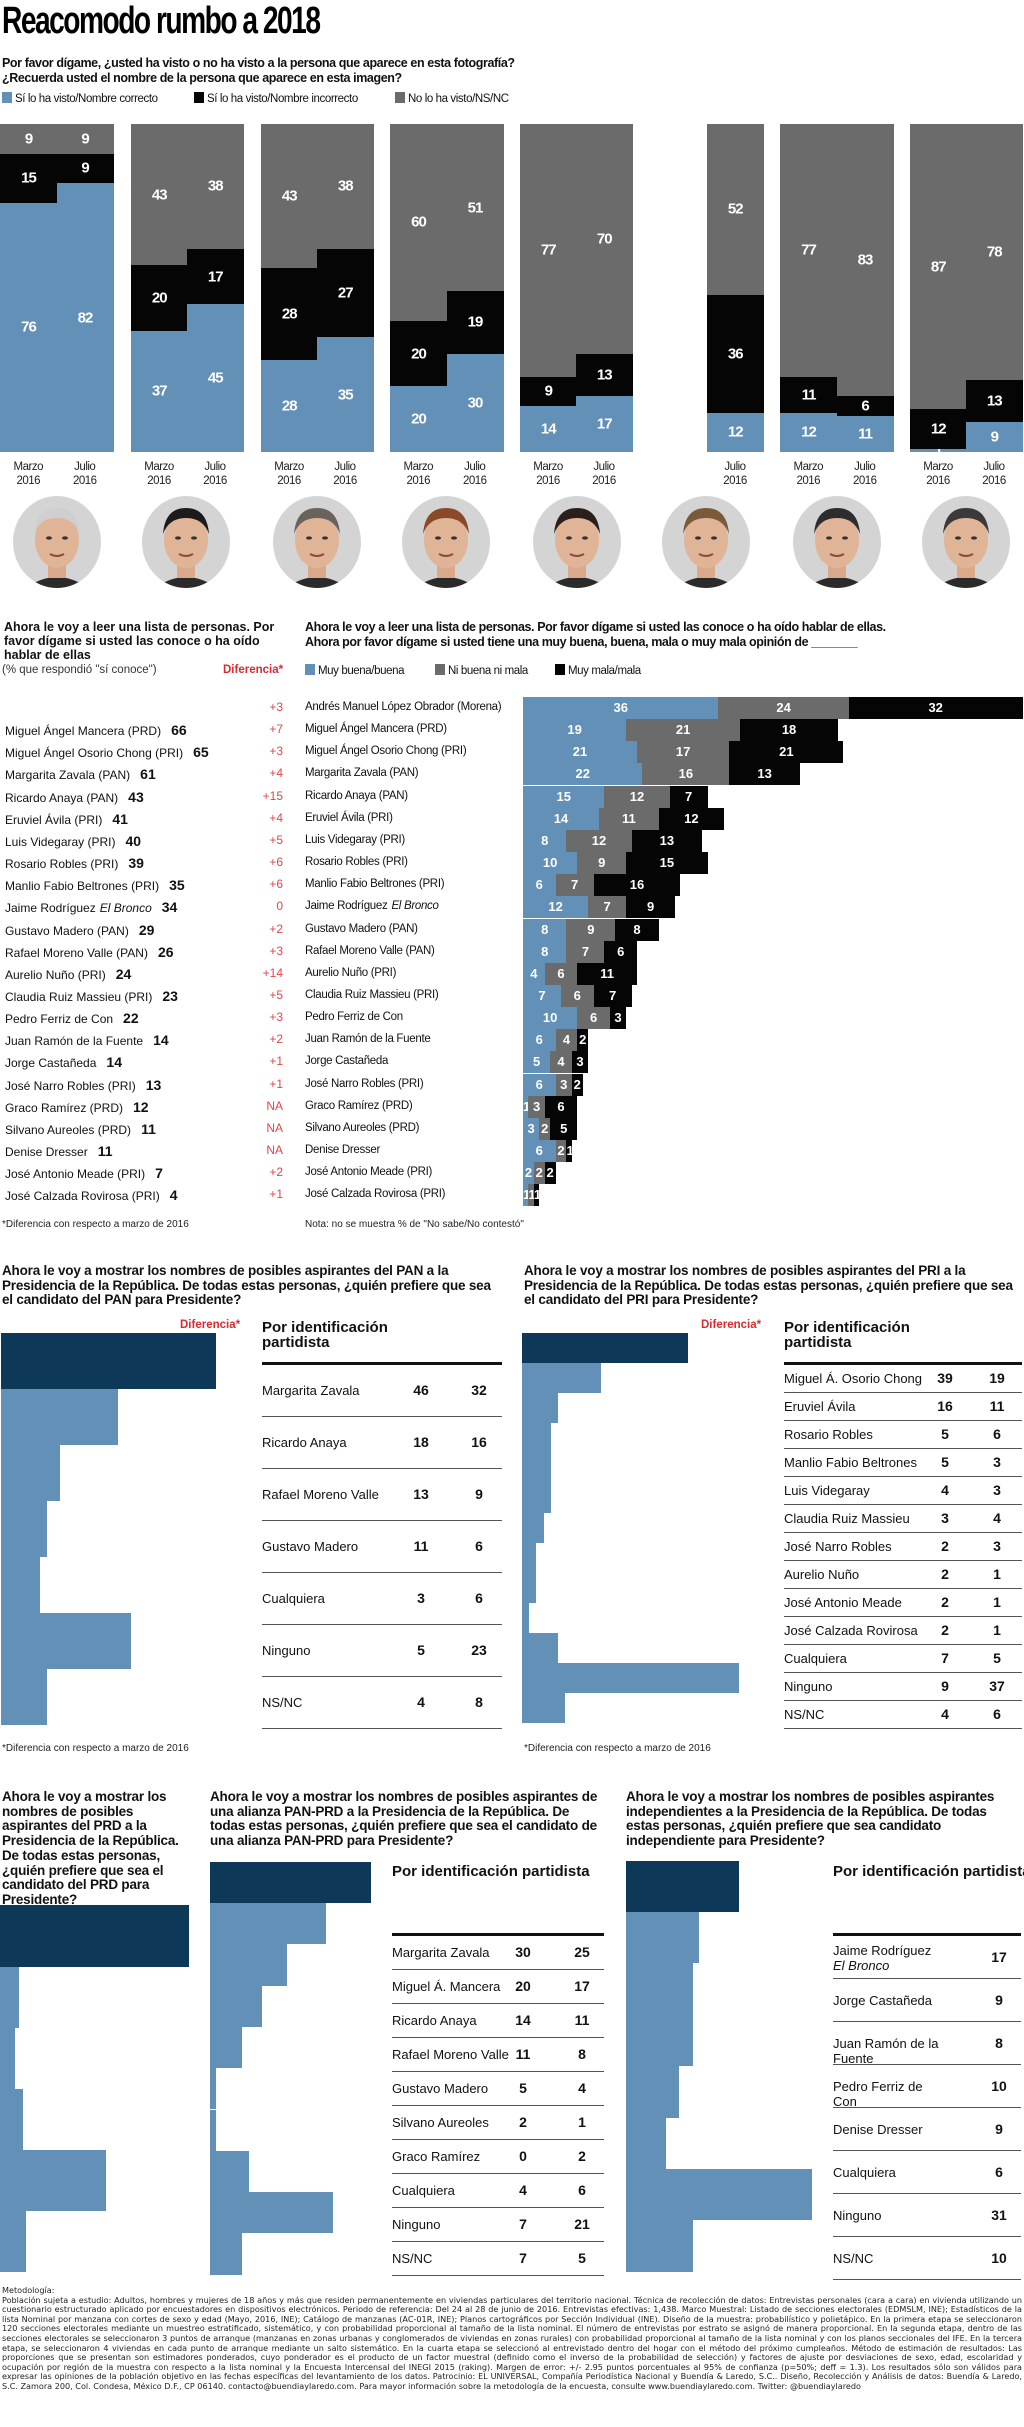 The width and height of the screenshot is (1024, 2427). What do you see at coordinates (276, 751) in the screenshot?
I see `diff-value: +3` at bounding box center [276, 751].